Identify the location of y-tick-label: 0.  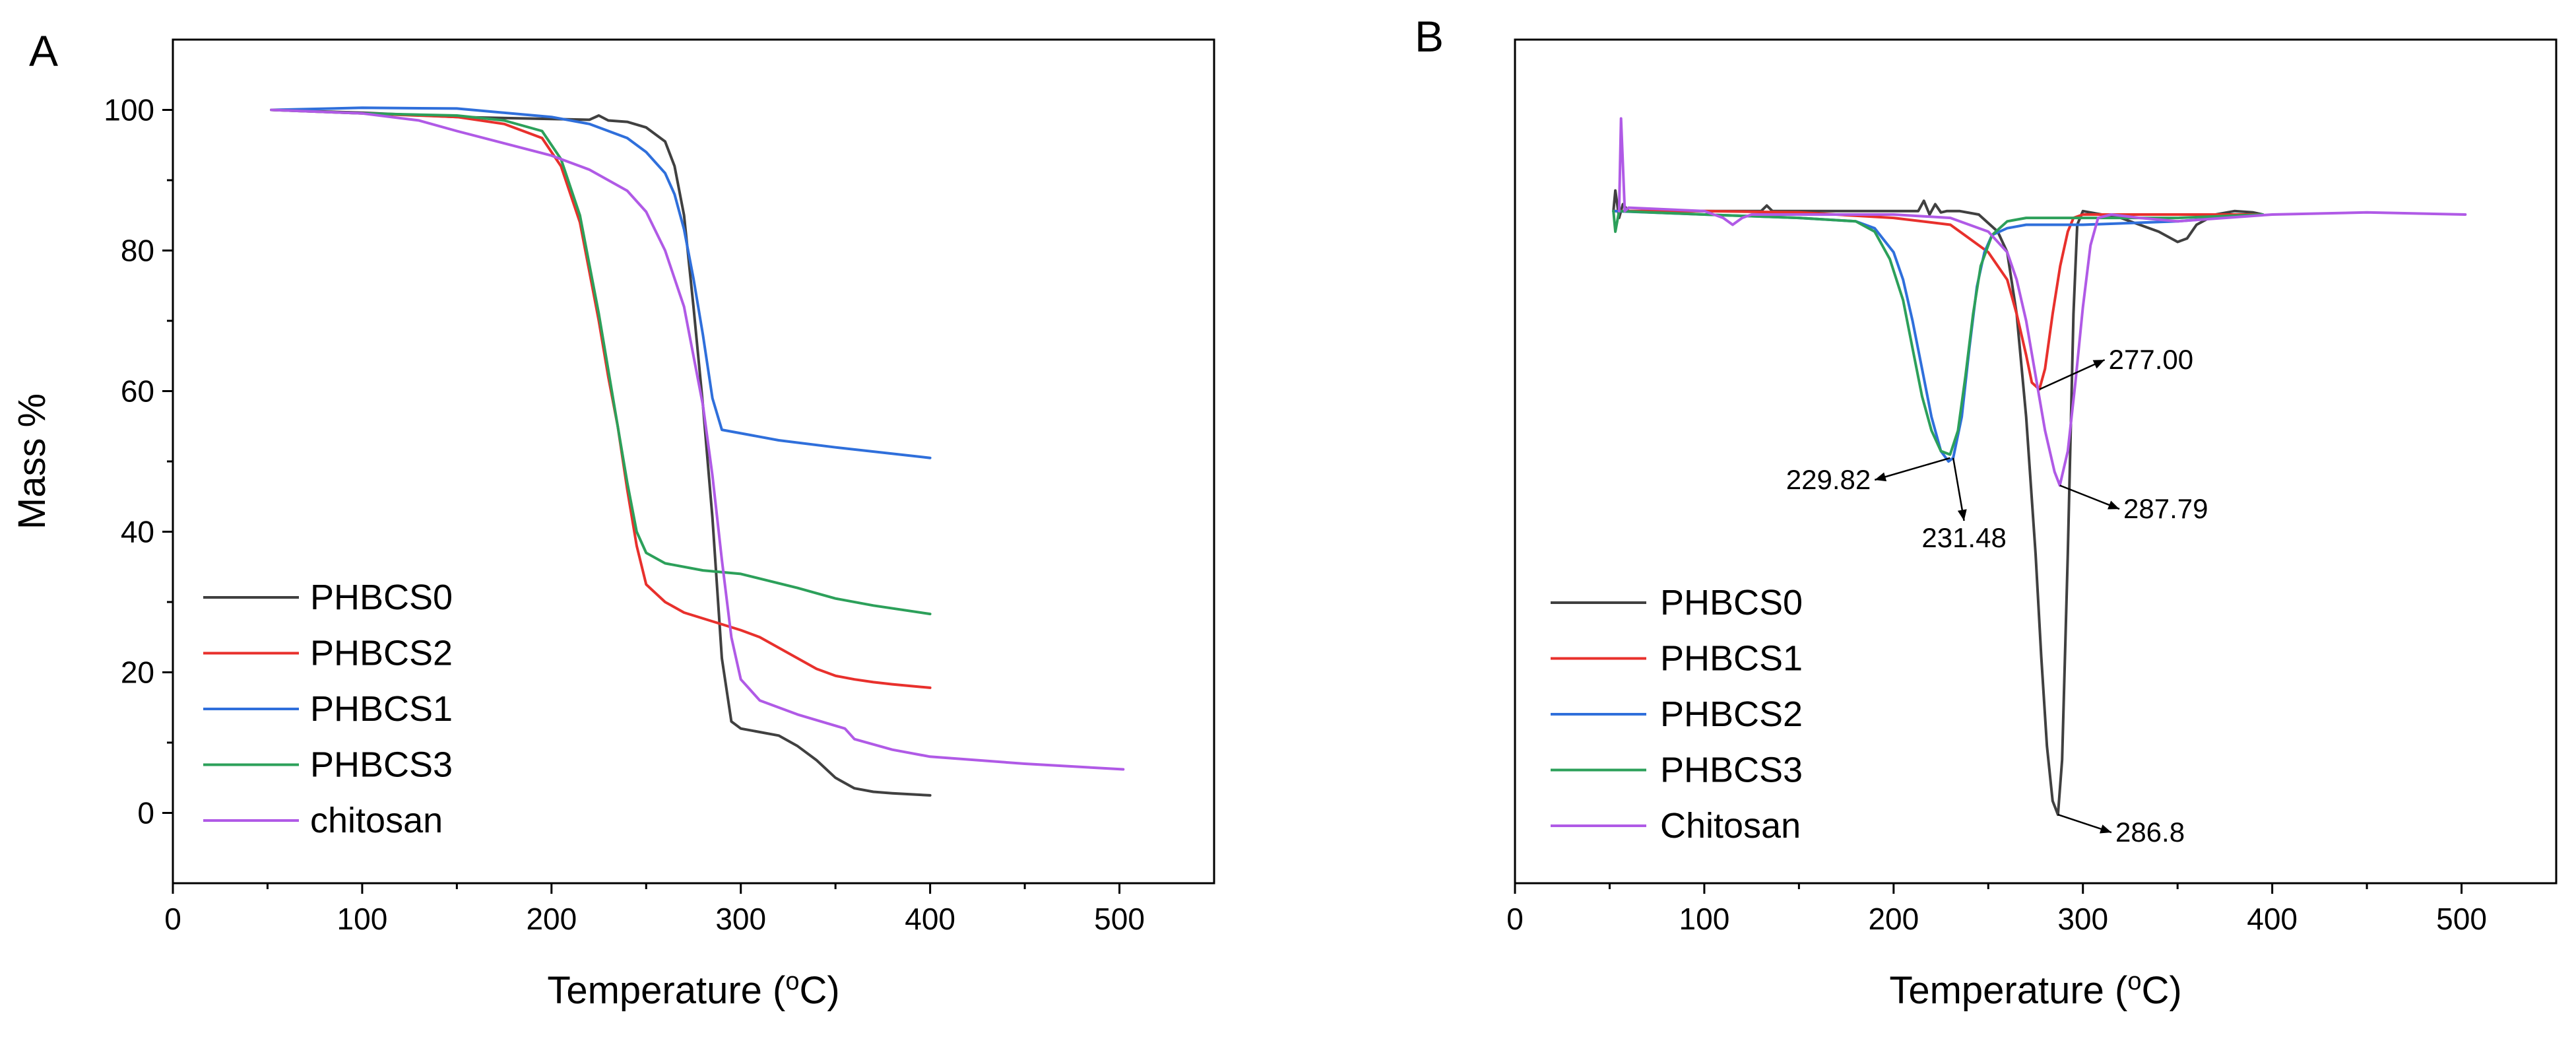
(145, 813).